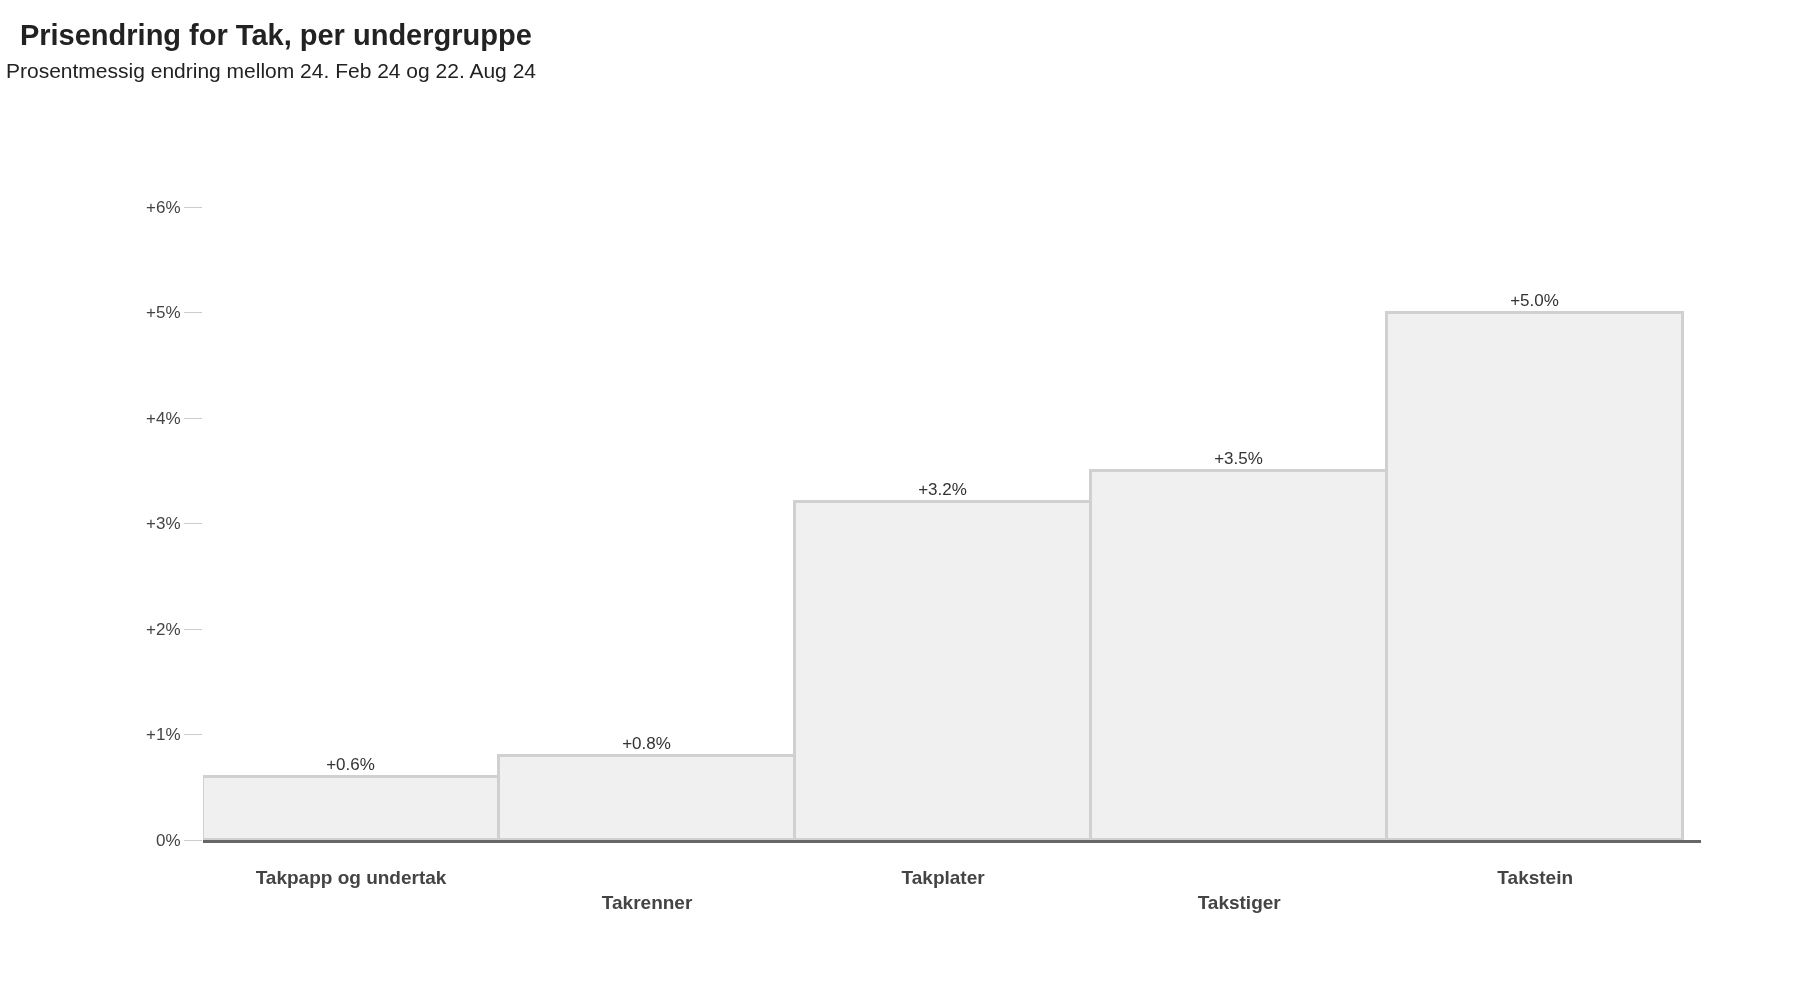 Image resolution: width=1812 pixels, height=989 pixels. Describe the element at coordinates (163, 629) in the screenshot. I see `y-tick-label: +2%` at that location.